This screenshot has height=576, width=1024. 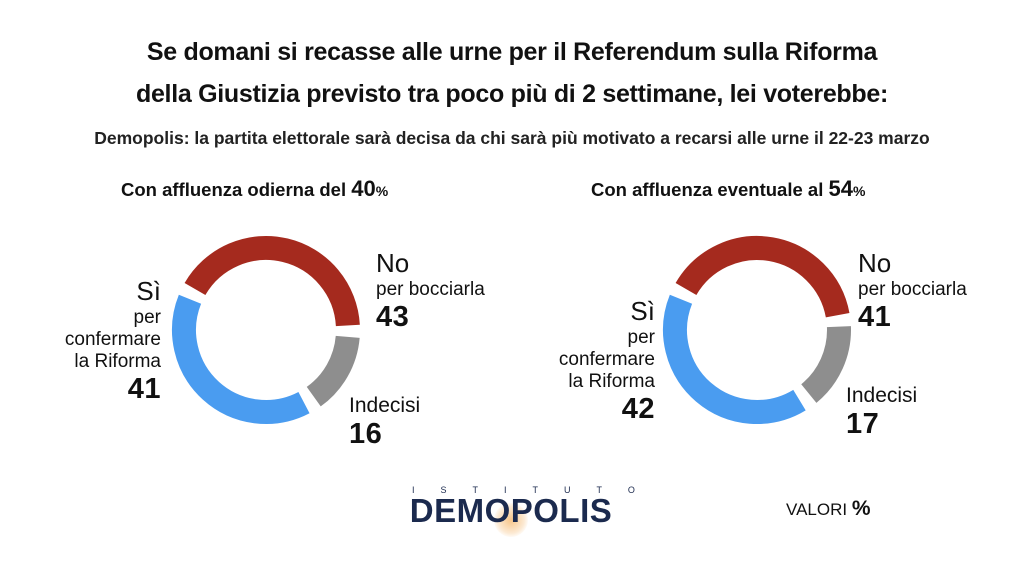 I want to click on chart-right-heading-unit: %, so click(x=859, y=191).